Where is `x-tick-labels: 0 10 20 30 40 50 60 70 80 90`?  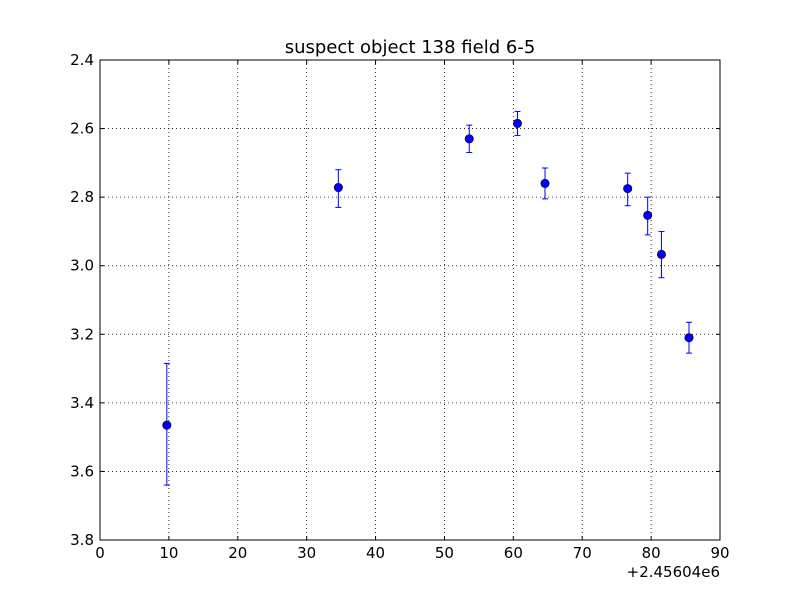
x-tick-labels: 0 10 20 30 40 50 60 70 80 90 is located at coordinates (412, 553).